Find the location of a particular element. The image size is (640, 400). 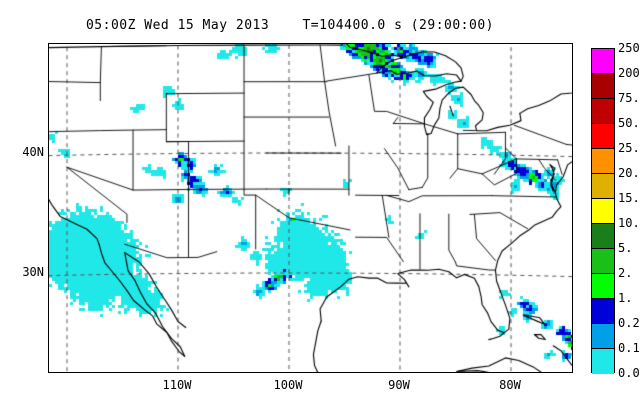

colorbar-label-0: 250. is located at coordinates (629, 48).